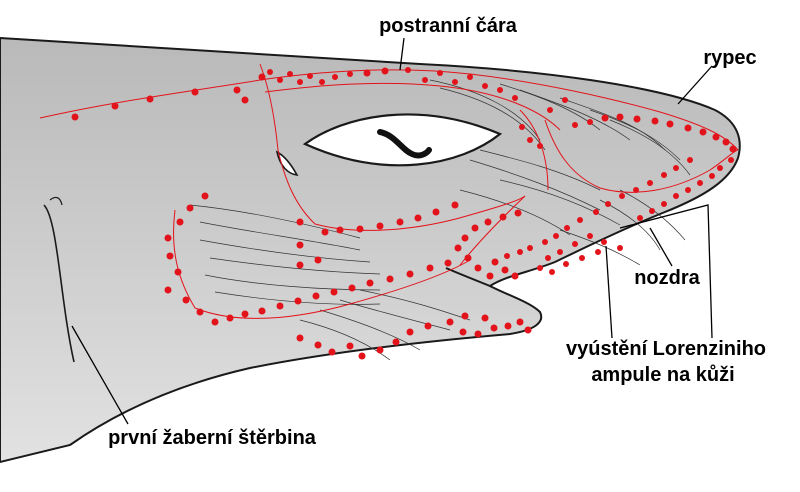 This screenshot has height=492, width=800. What do you see at coordinates (448, 26) in the screenshot?
I see `label-lateral-line: postranní čára` at bounding box center [448, 26].